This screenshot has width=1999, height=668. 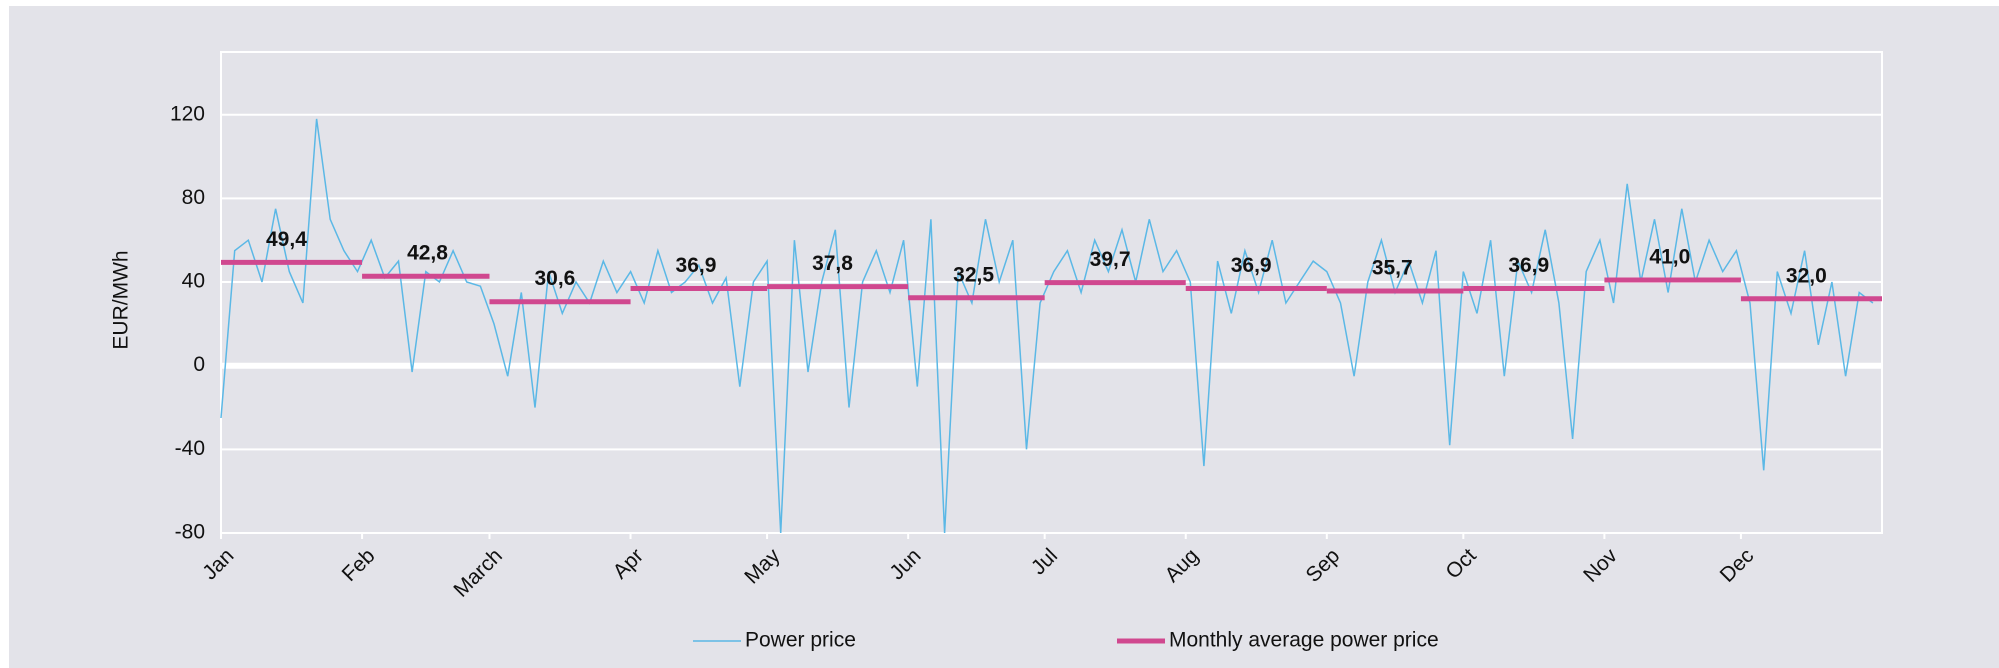 I want to click on value-label: 41,0, so click(x=1669, y=256).